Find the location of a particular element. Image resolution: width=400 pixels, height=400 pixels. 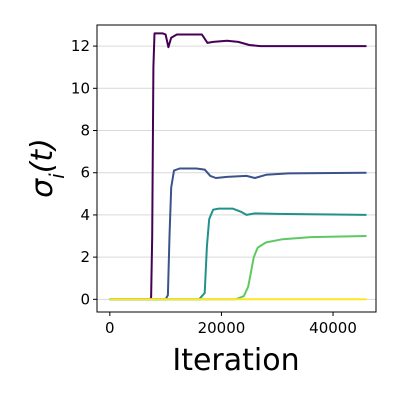

y-tick-label: 0 is located at coordinates (85, 299).